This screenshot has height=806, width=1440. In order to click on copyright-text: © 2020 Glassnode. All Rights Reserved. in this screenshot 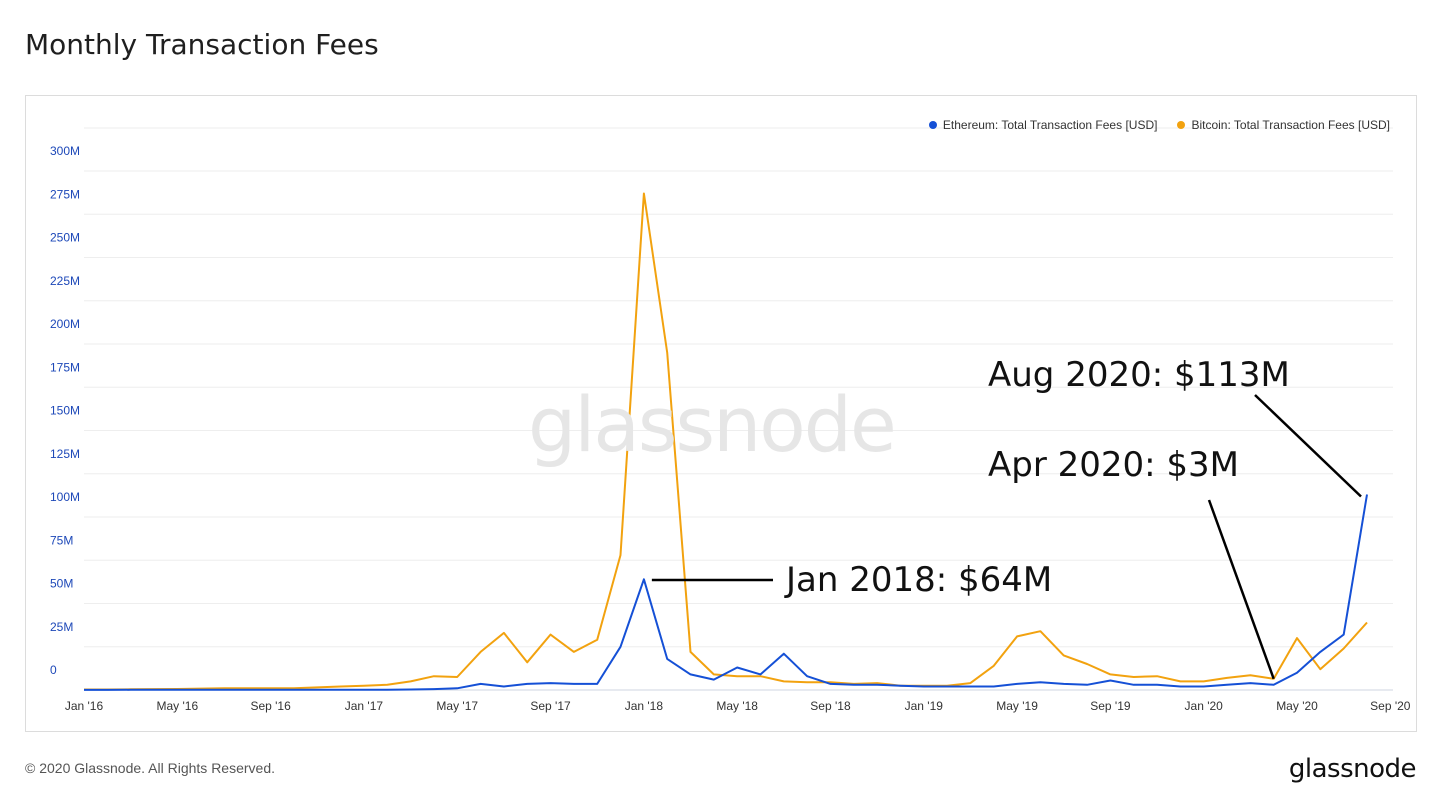, I will do `click(150, 768)`.